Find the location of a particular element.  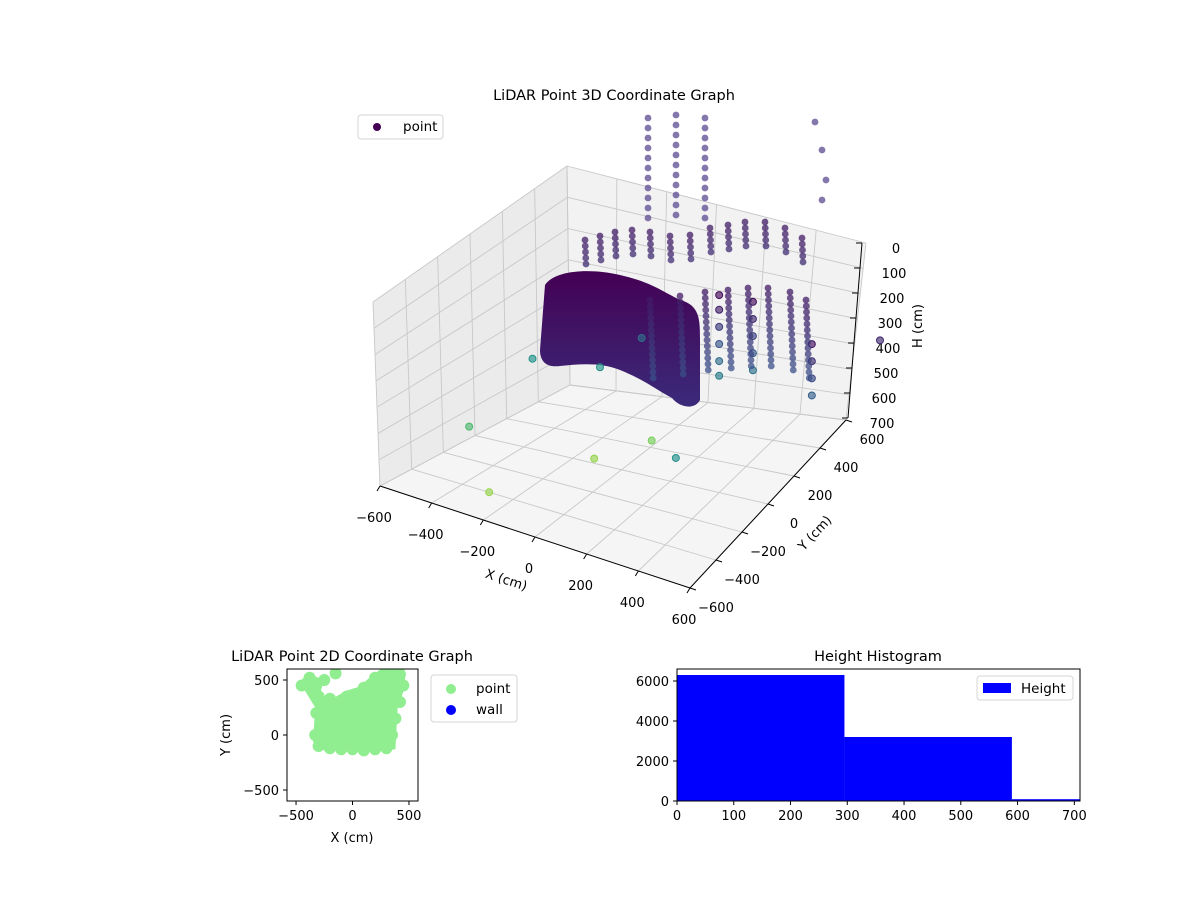

x-tick-label-3d: 400 is located at coordinates (632, 603).